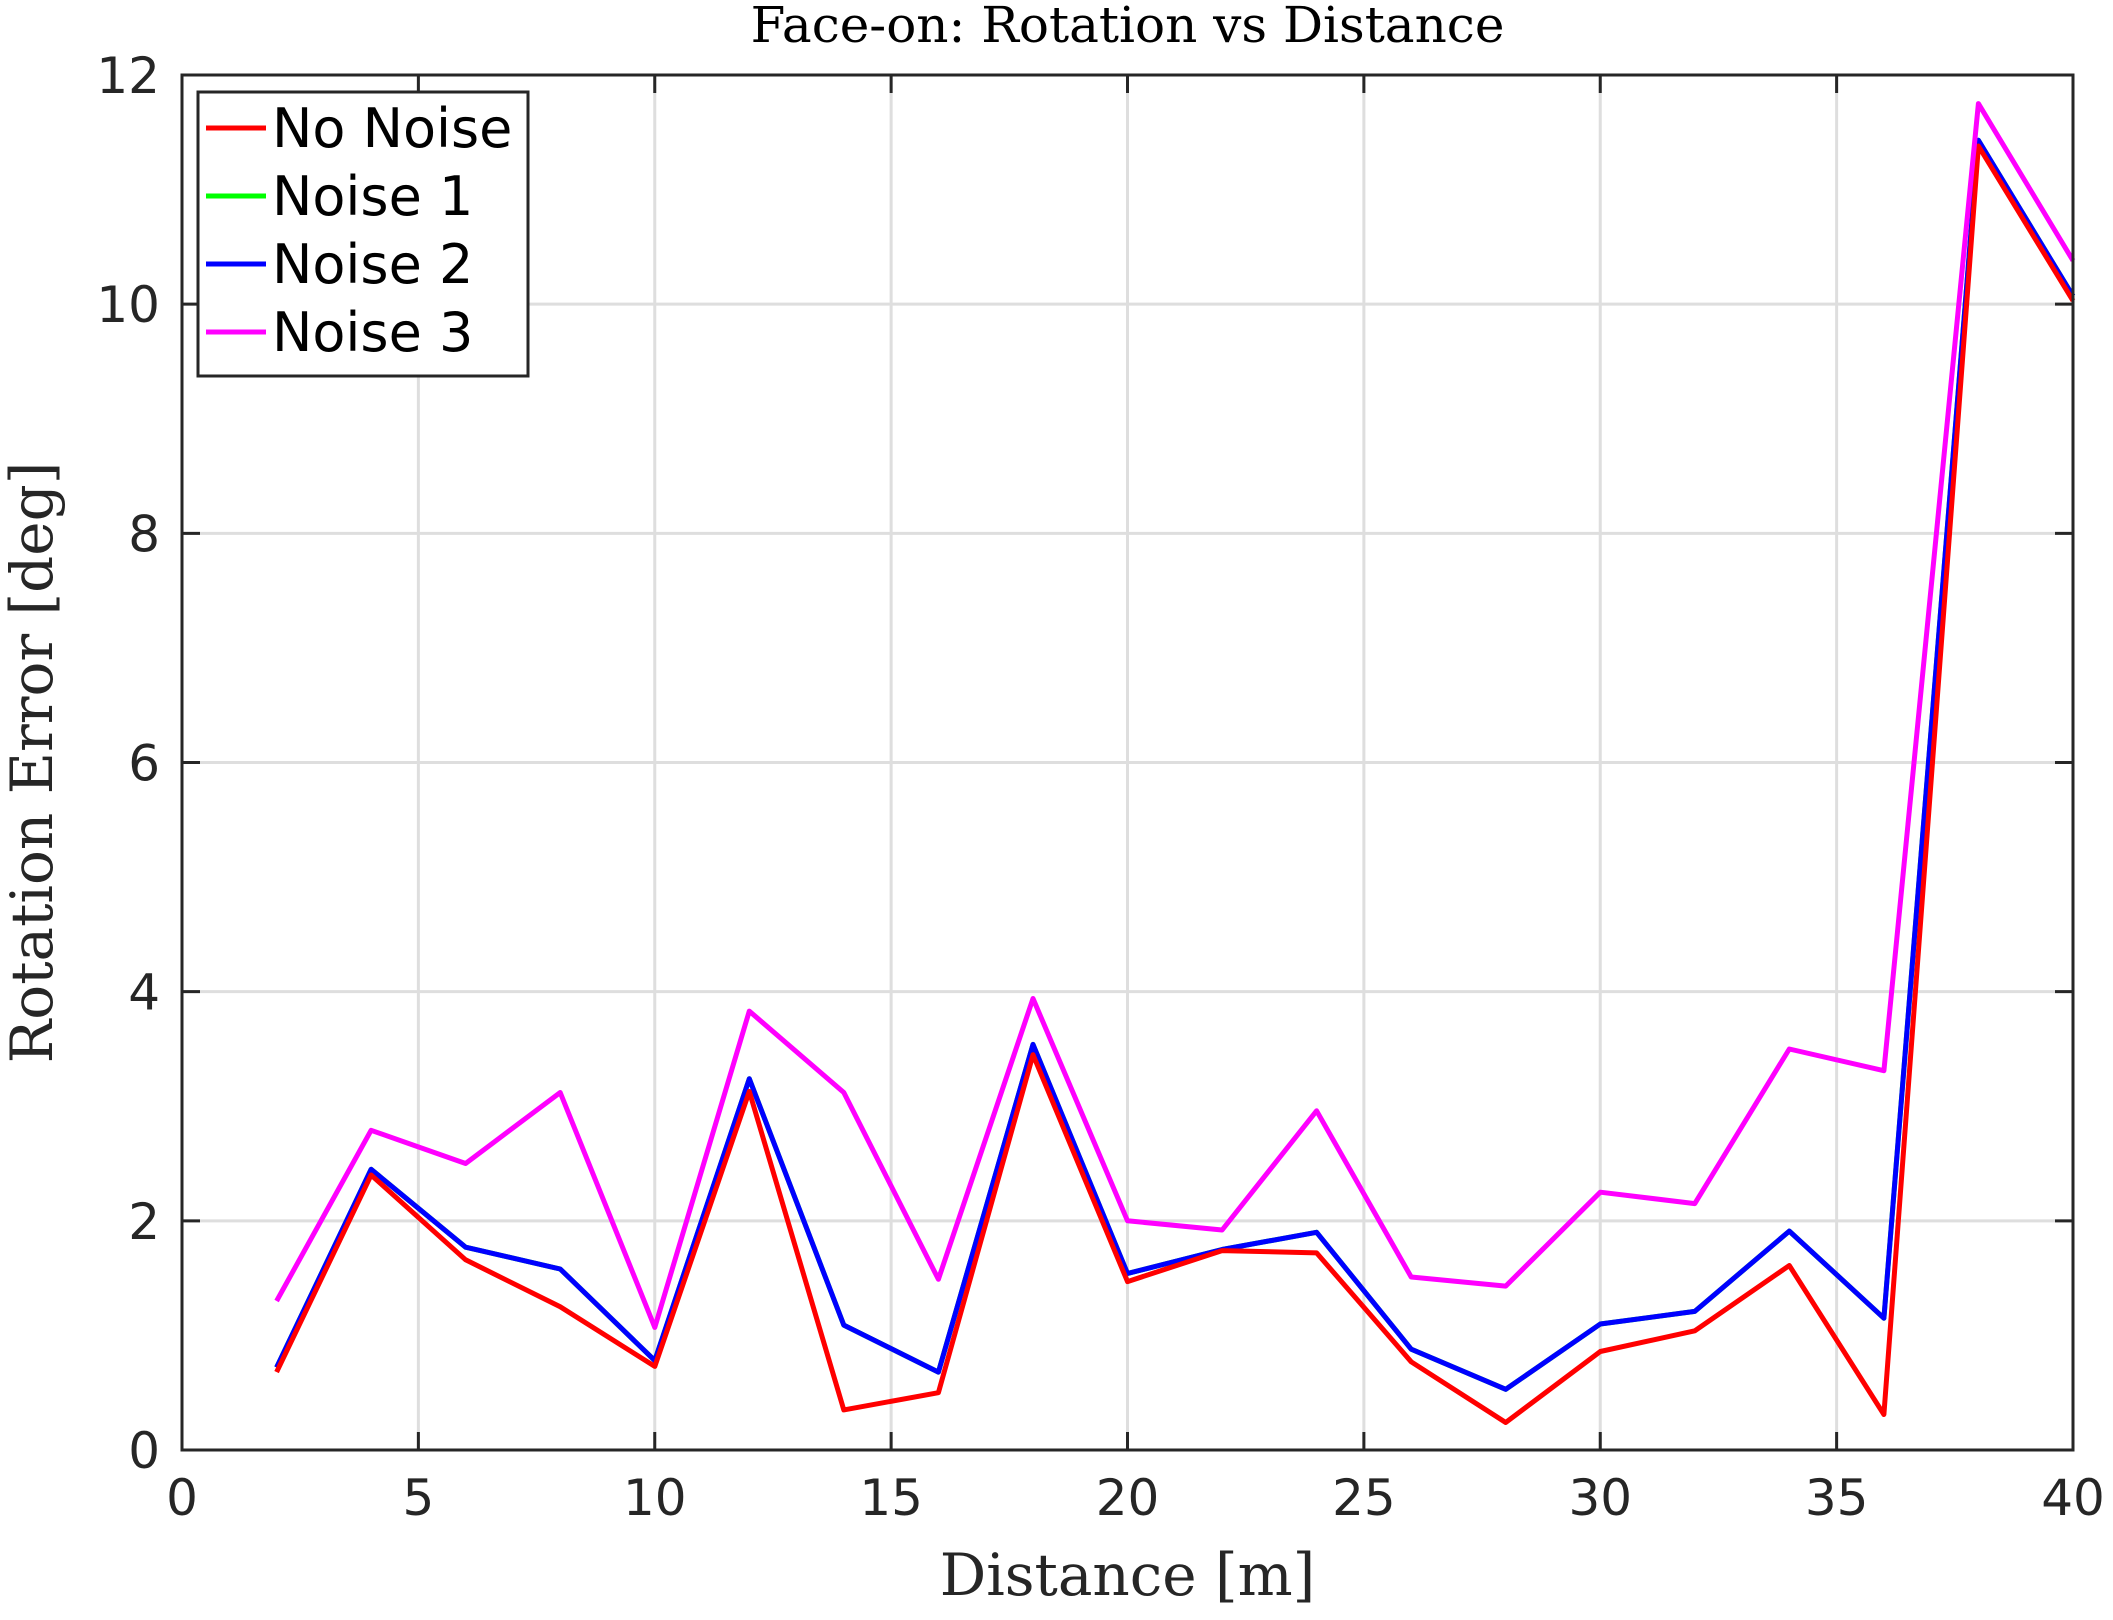 Image resolution: width=2113 pixels, height=1620 pixels. What do you see at coordinates (891, 1498) in the screenshot?
I see `x-tick-label: 15` at bounding box center [891, 1498].